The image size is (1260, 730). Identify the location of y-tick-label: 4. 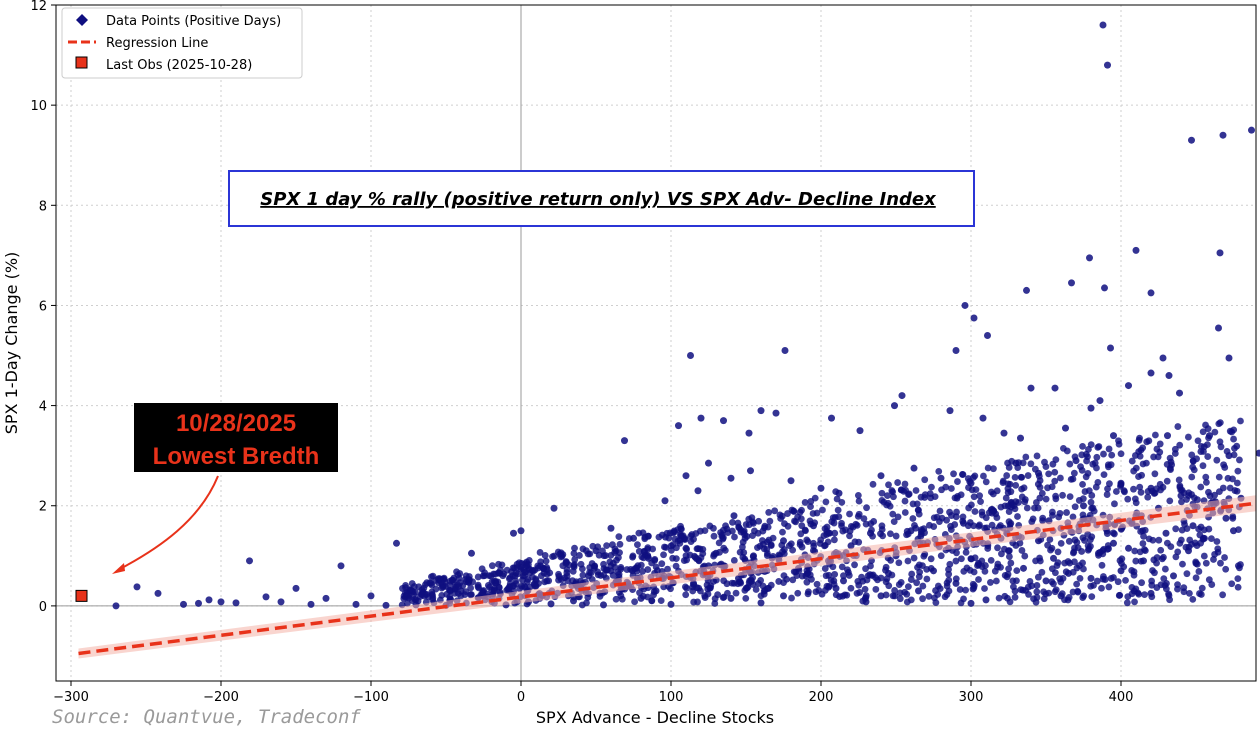
(43, 407).